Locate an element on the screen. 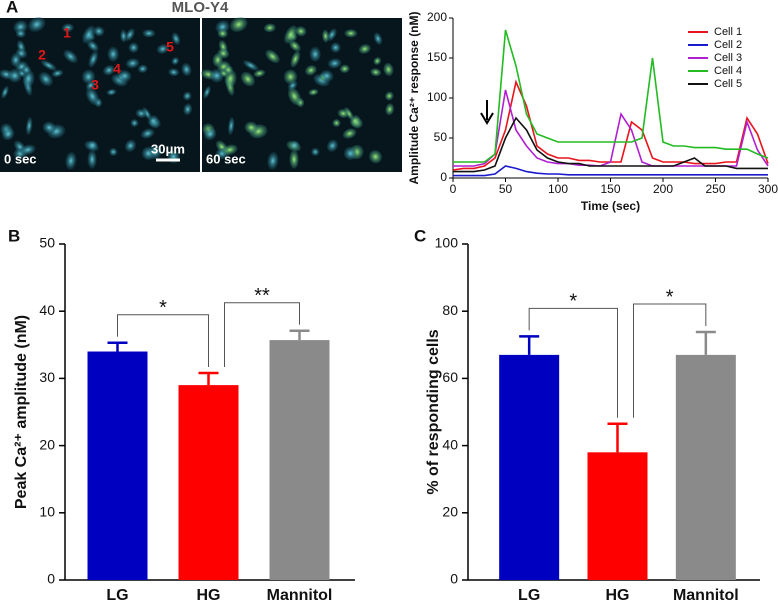 This screenshot has height=604, width=778. stimulus-arrow is located at coordinates (487, 112).